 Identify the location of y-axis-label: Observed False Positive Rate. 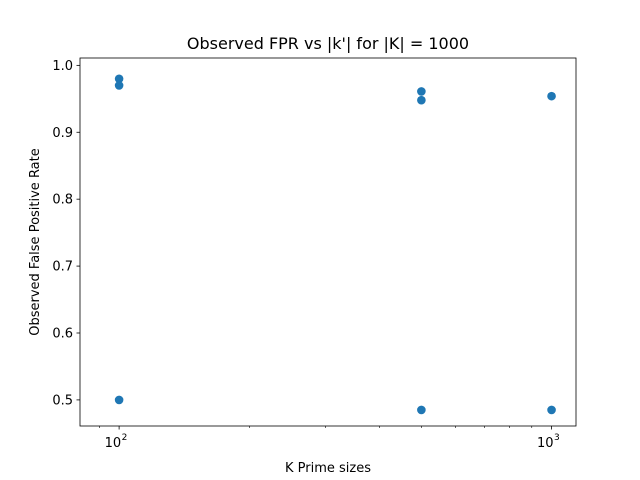
(35, 242).